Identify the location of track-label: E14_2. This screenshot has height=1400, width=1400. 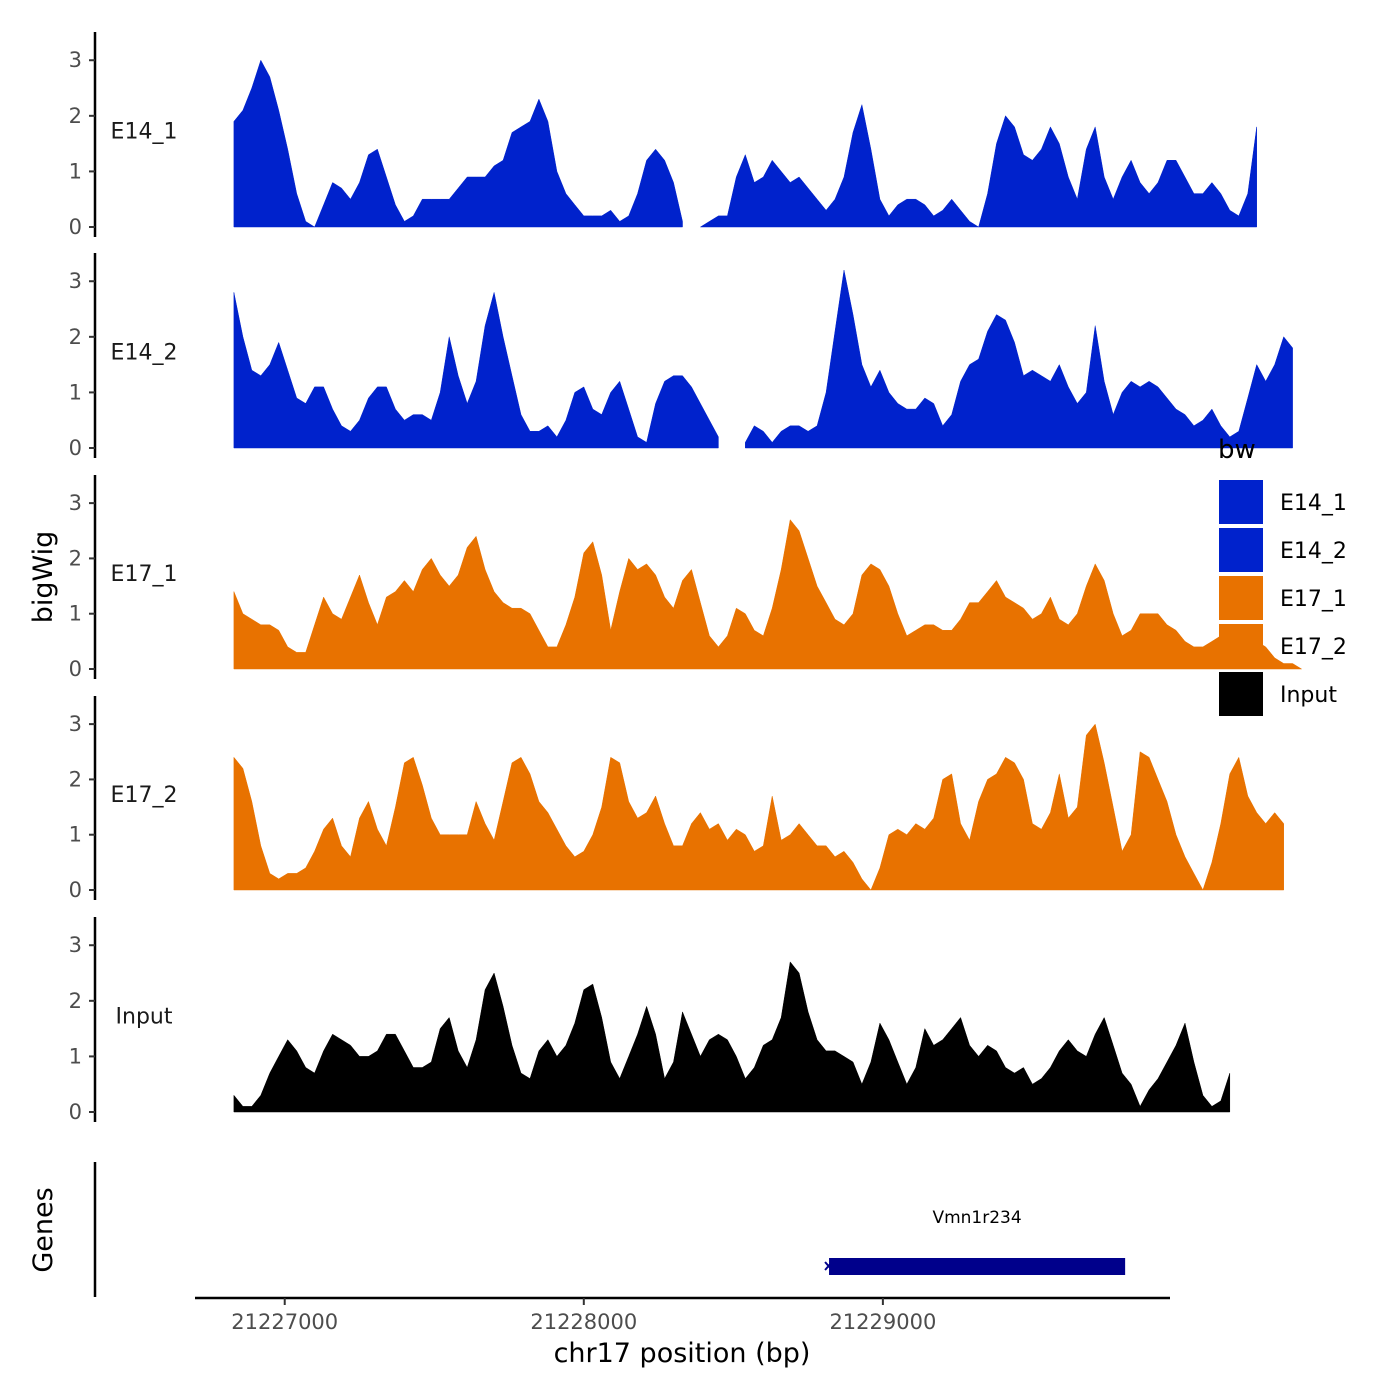
(144, 353).